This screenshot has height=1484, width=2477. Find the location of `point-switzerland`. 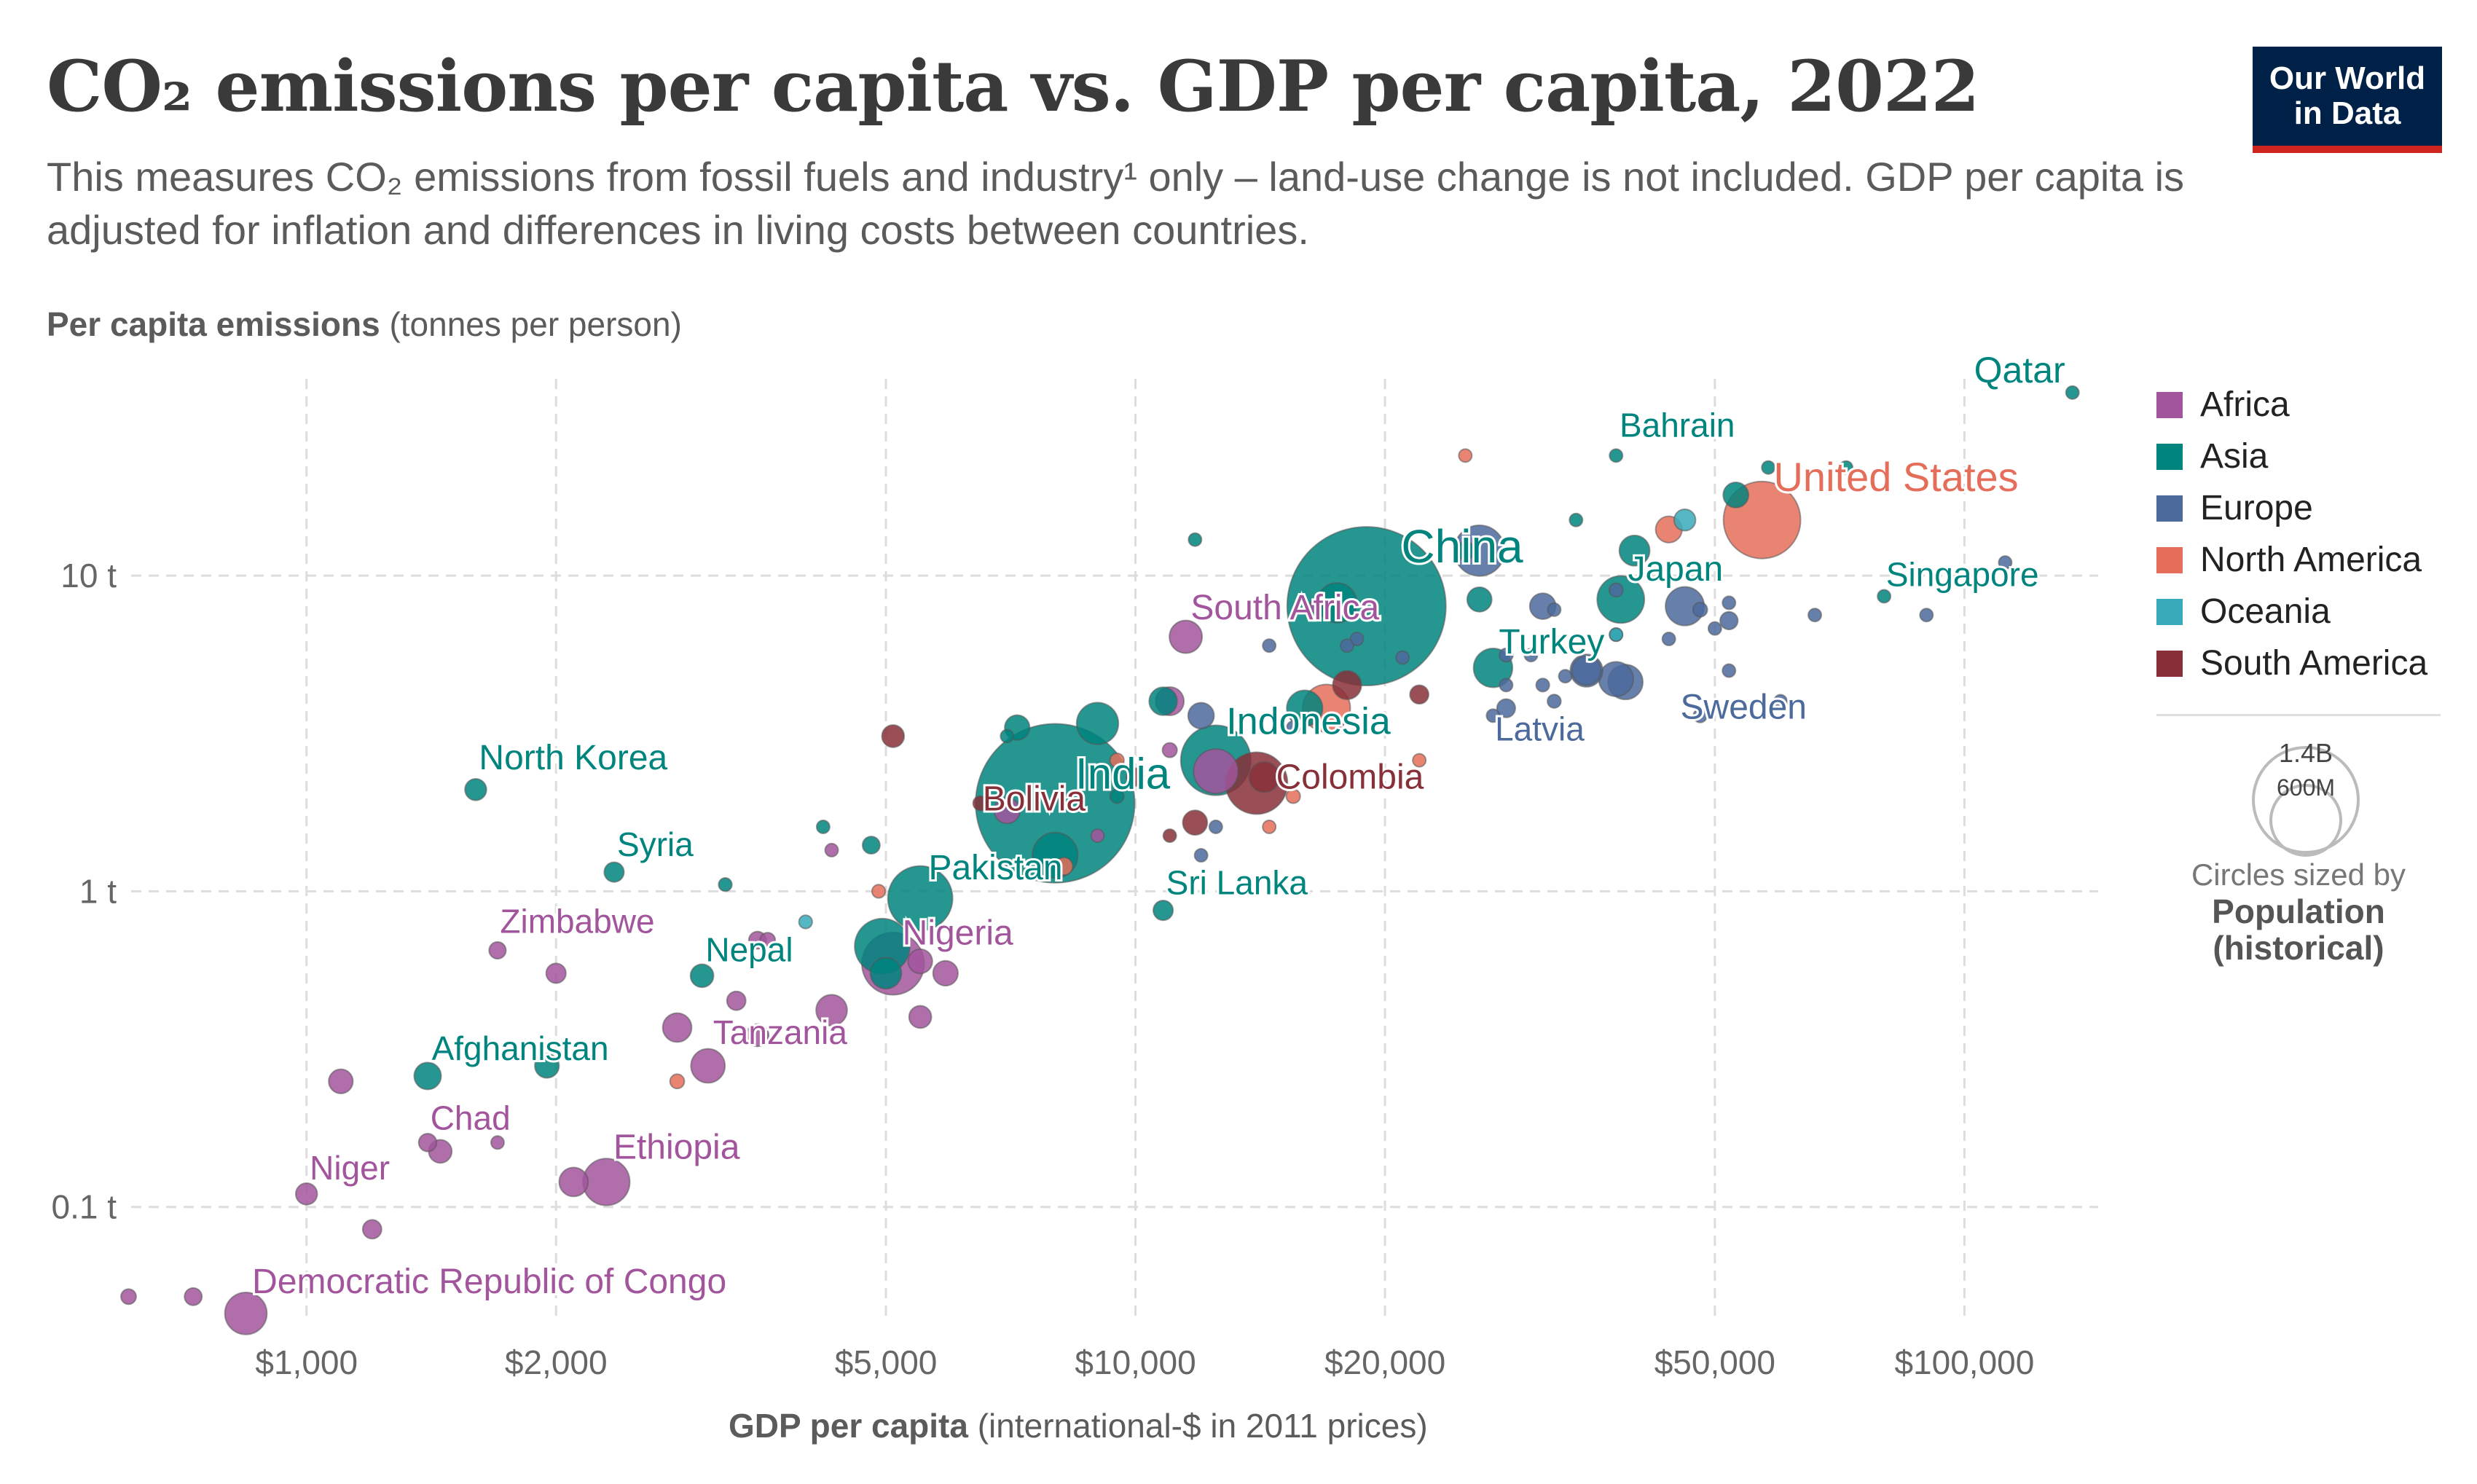

point-switzerland is located at coordinates (1781, 701).